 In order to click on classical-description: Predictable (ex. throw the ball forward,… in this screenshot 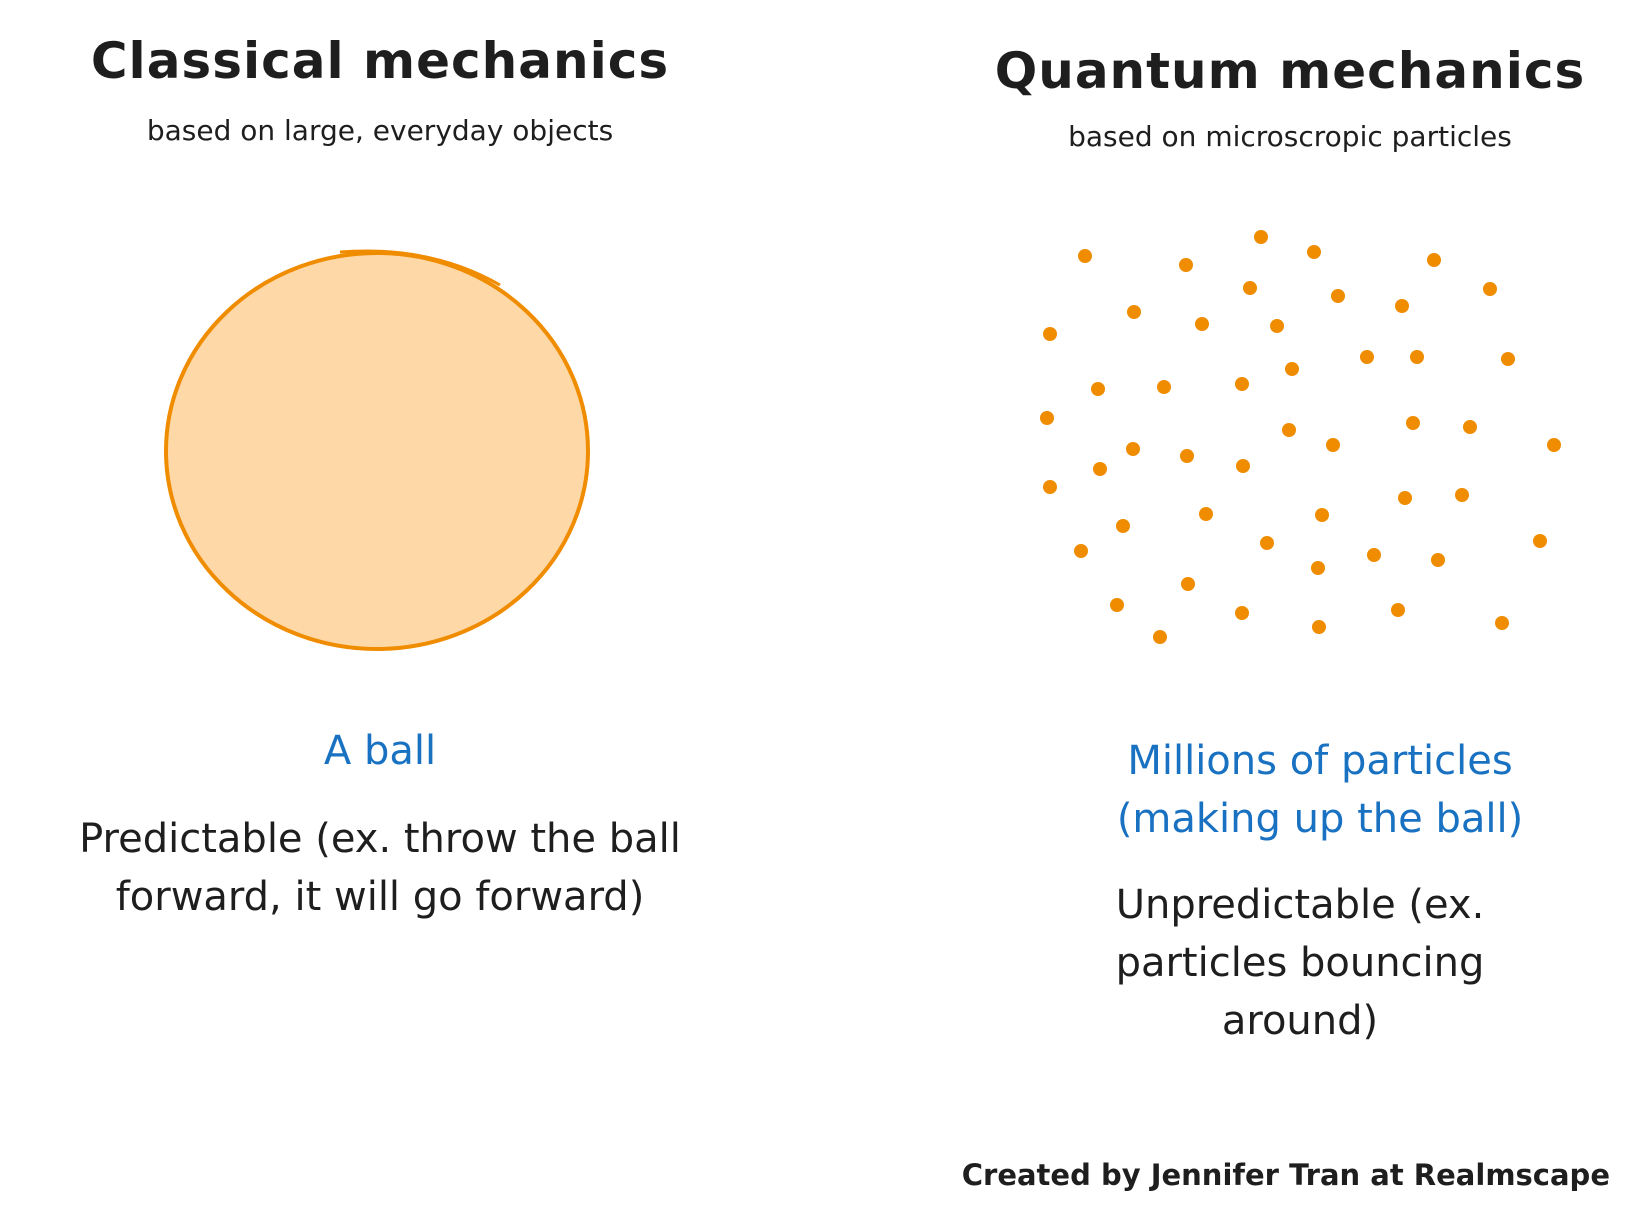, I will do `click(380, 868)`.